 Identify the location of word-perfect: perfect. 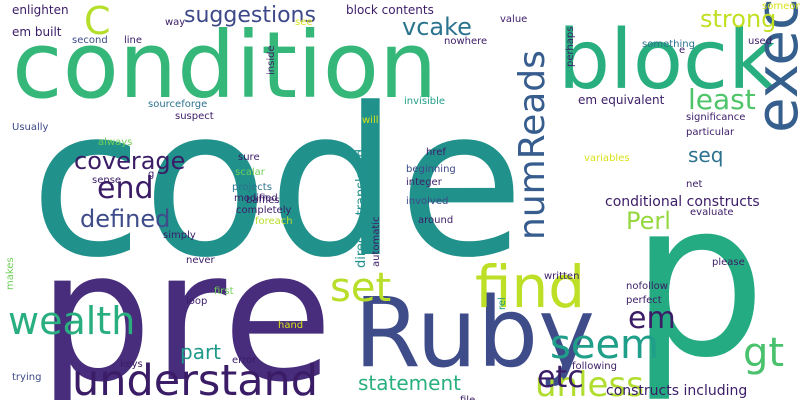
(644, 300).